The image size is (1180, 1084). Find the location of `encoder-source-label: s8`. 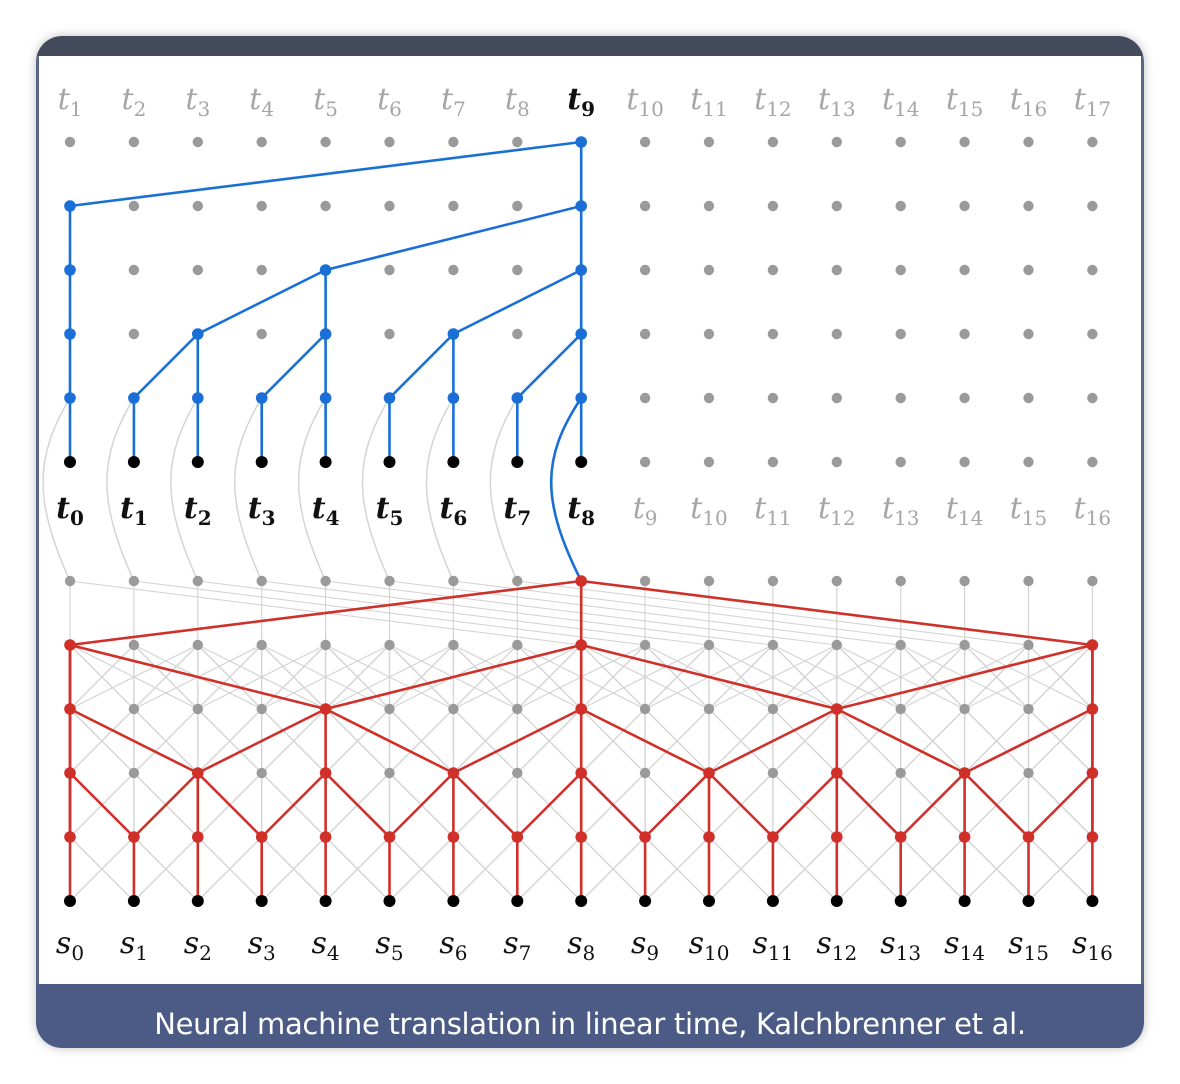

encoder-source-label: s8 is located at coordinates (581, 945).